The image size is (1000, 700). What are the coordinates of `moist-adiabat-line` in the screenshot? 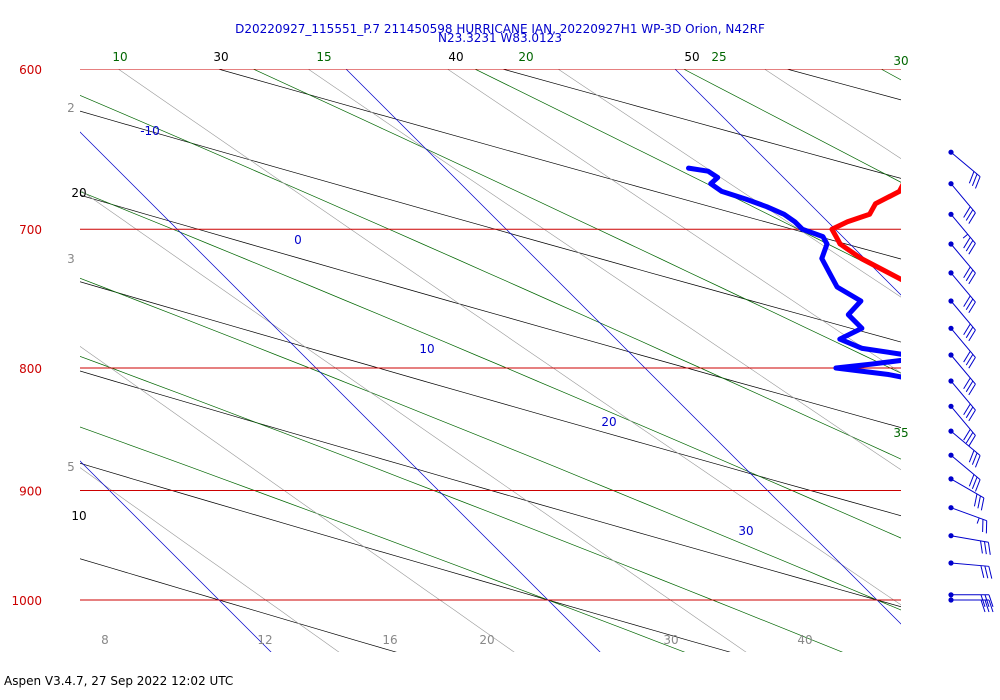 It's located at (687, 175).